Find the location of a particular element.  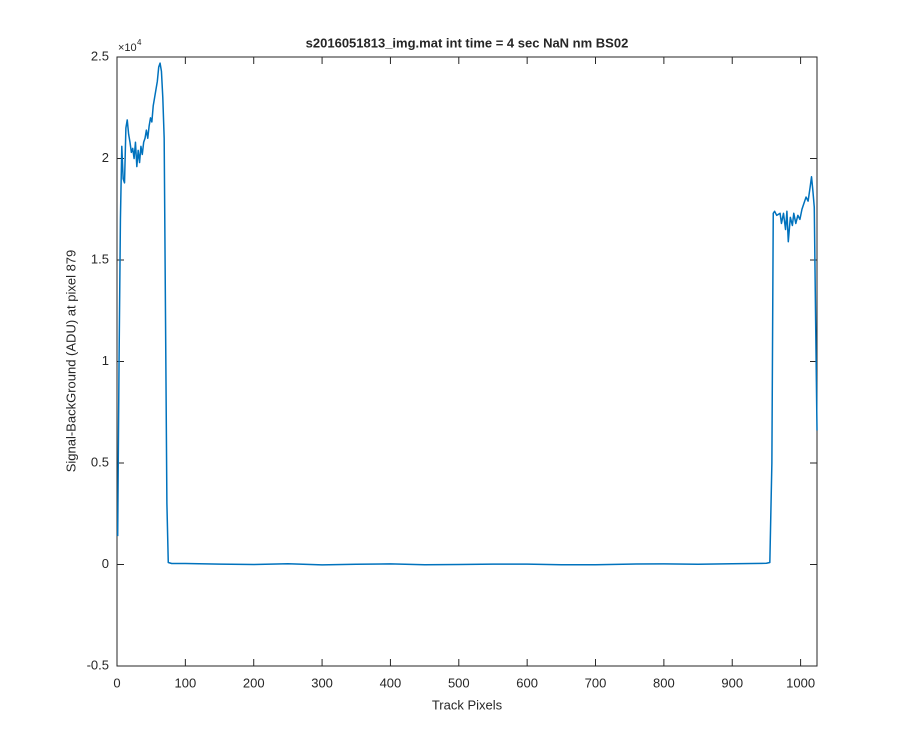

y-tick-label: 0 is located at coordinates (105, 563).